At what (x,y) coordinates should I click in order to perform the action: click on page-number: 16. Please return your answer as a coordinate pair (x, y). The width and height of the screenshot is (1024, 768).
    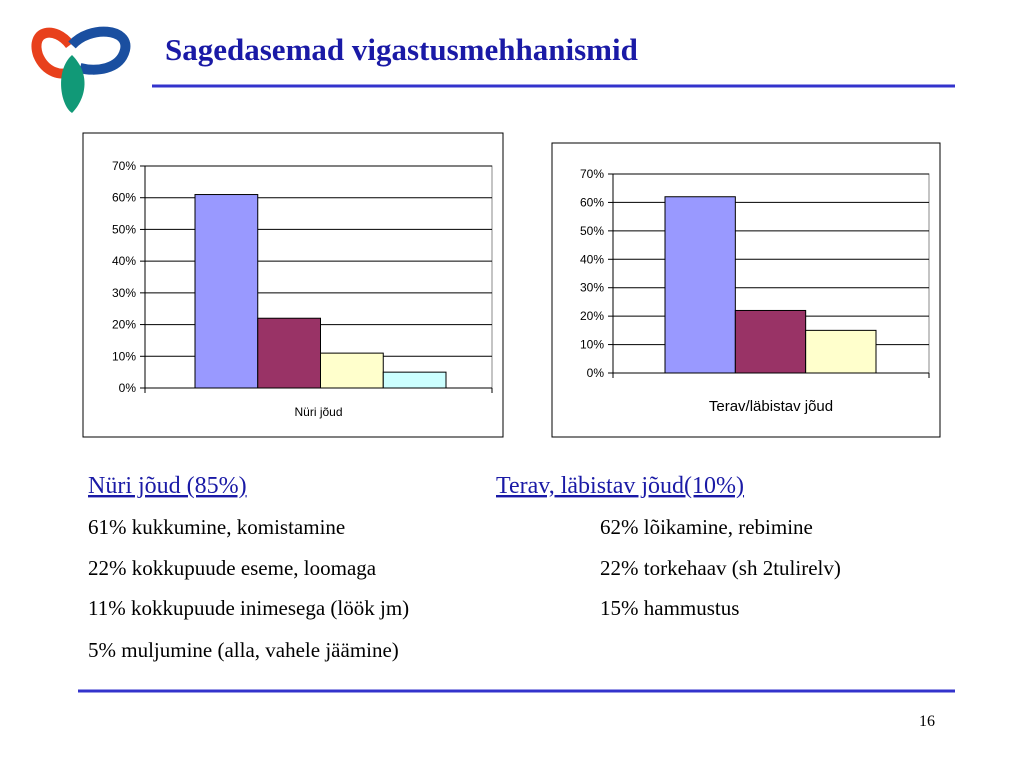
    Looking at the image, I should click on (927, 721).